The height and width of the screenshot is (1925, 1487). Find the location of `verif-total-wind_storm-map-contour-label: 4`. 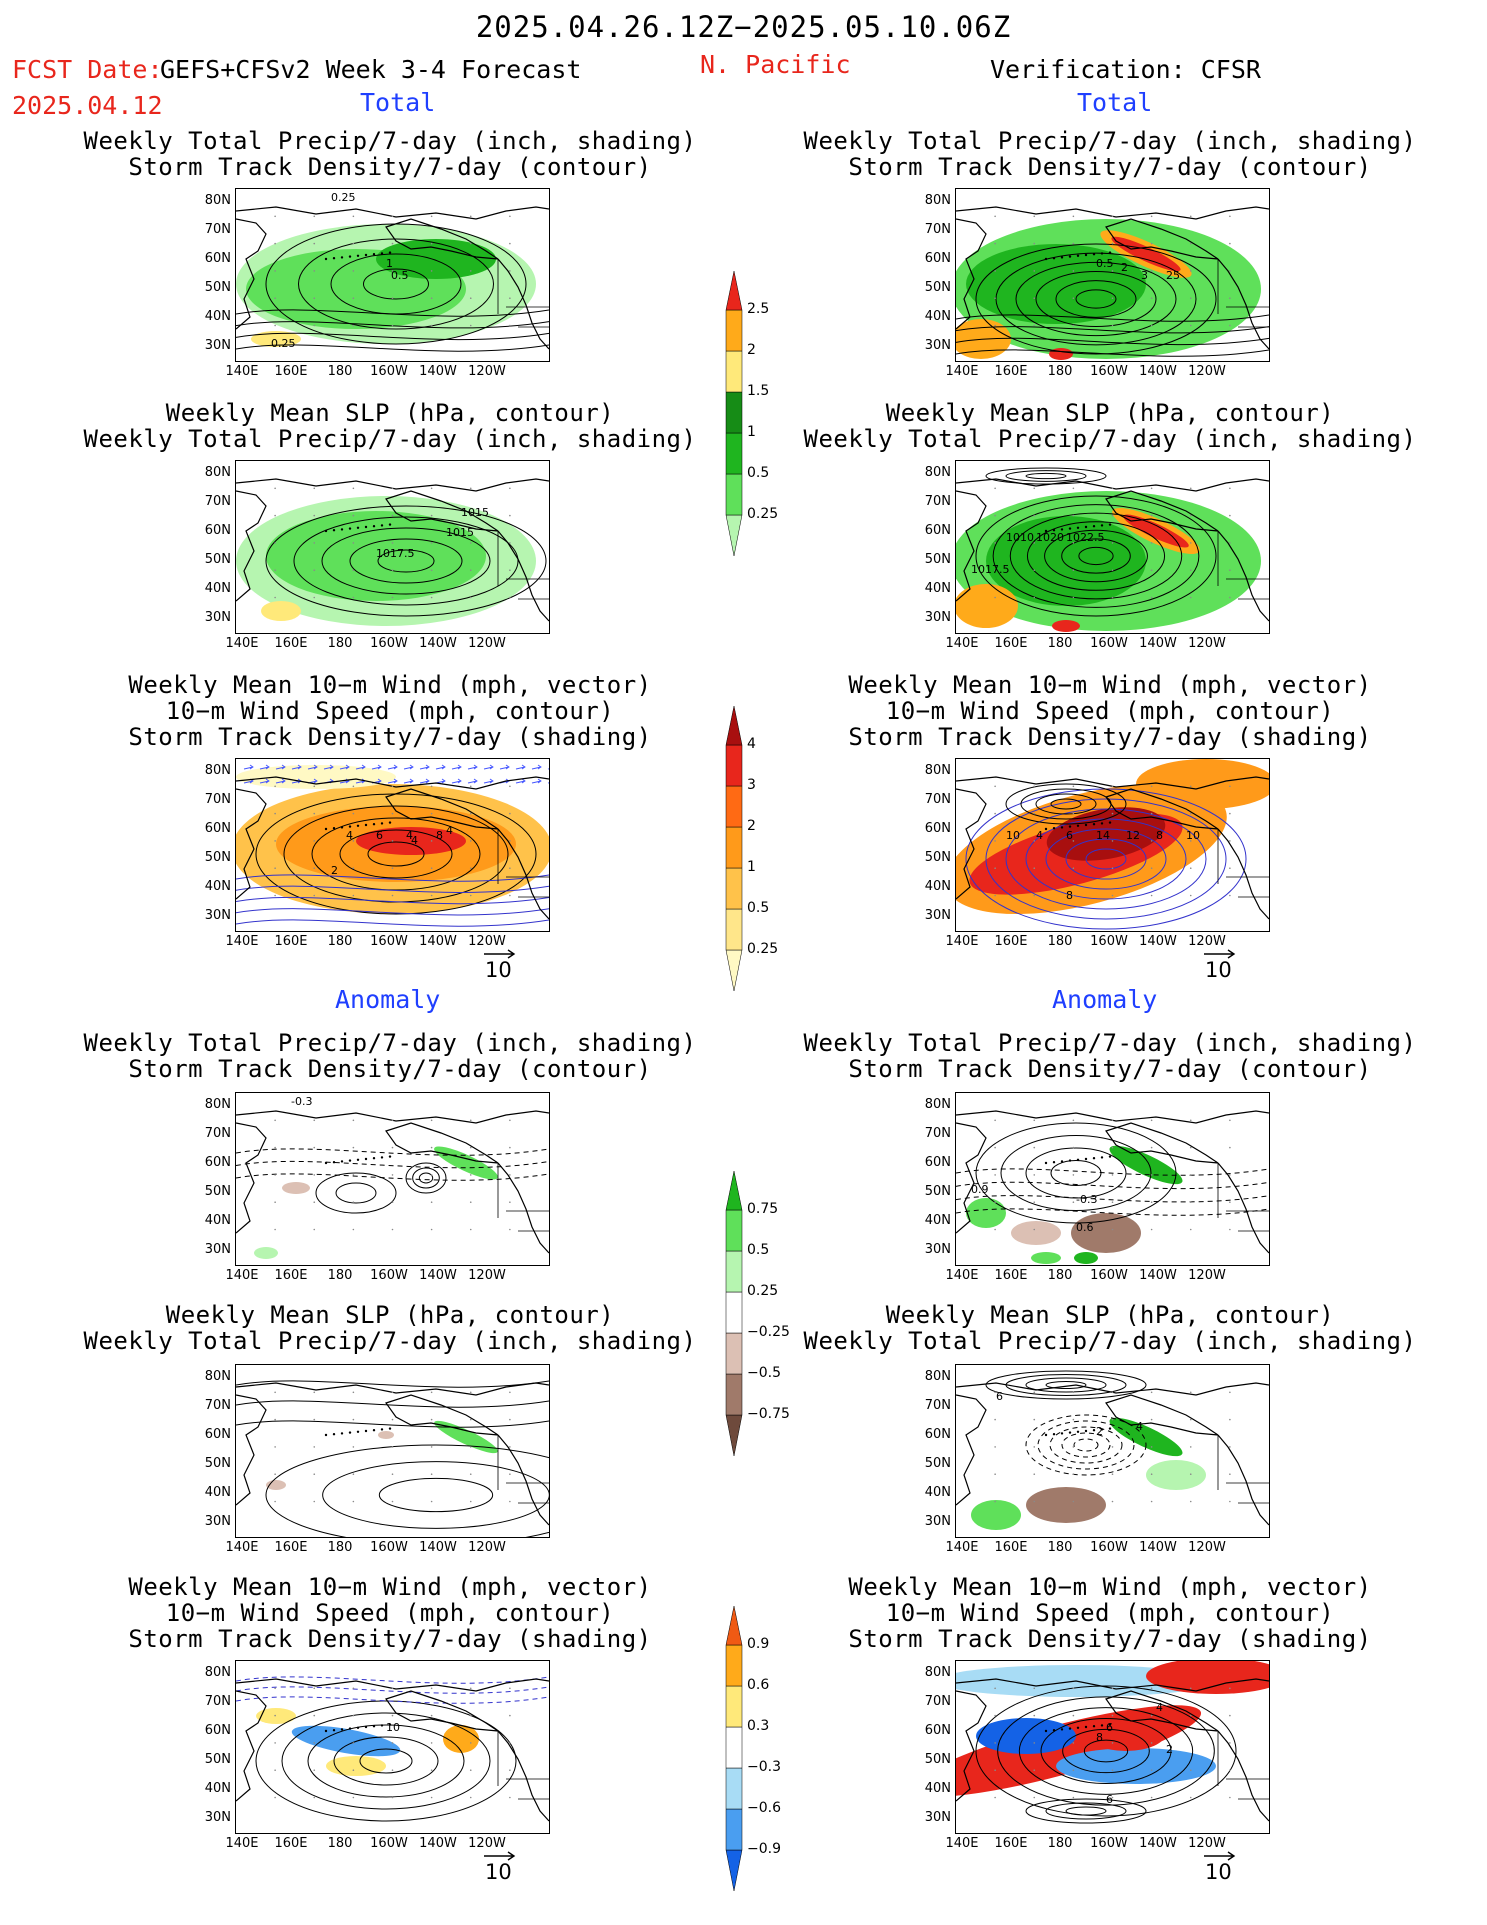

verif-total-wind_storm-map-contour-label: 4 is located at coordinates (1039, 835).